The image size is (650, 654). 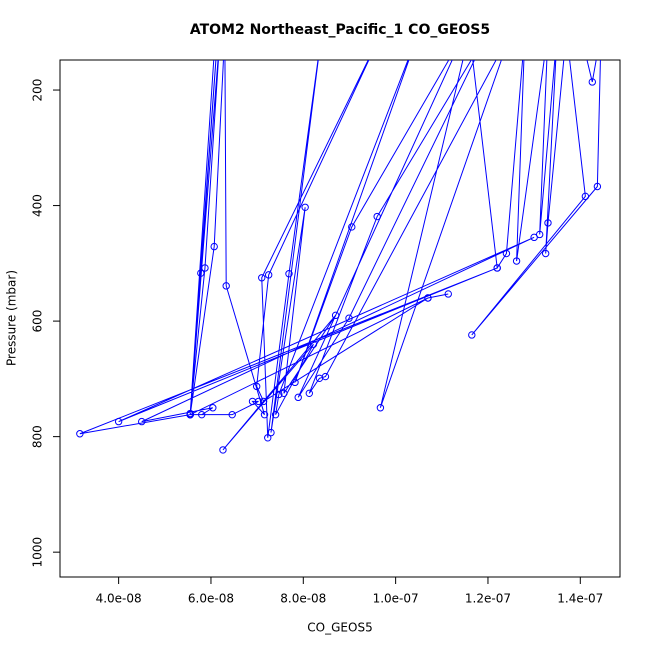 What do you see at coordinates (340, 30) in the screenshot?
I see `chart-title: ATOM2 Northeast_Pacific_1 CO_GEOS5` at bounding box center [340, 30].